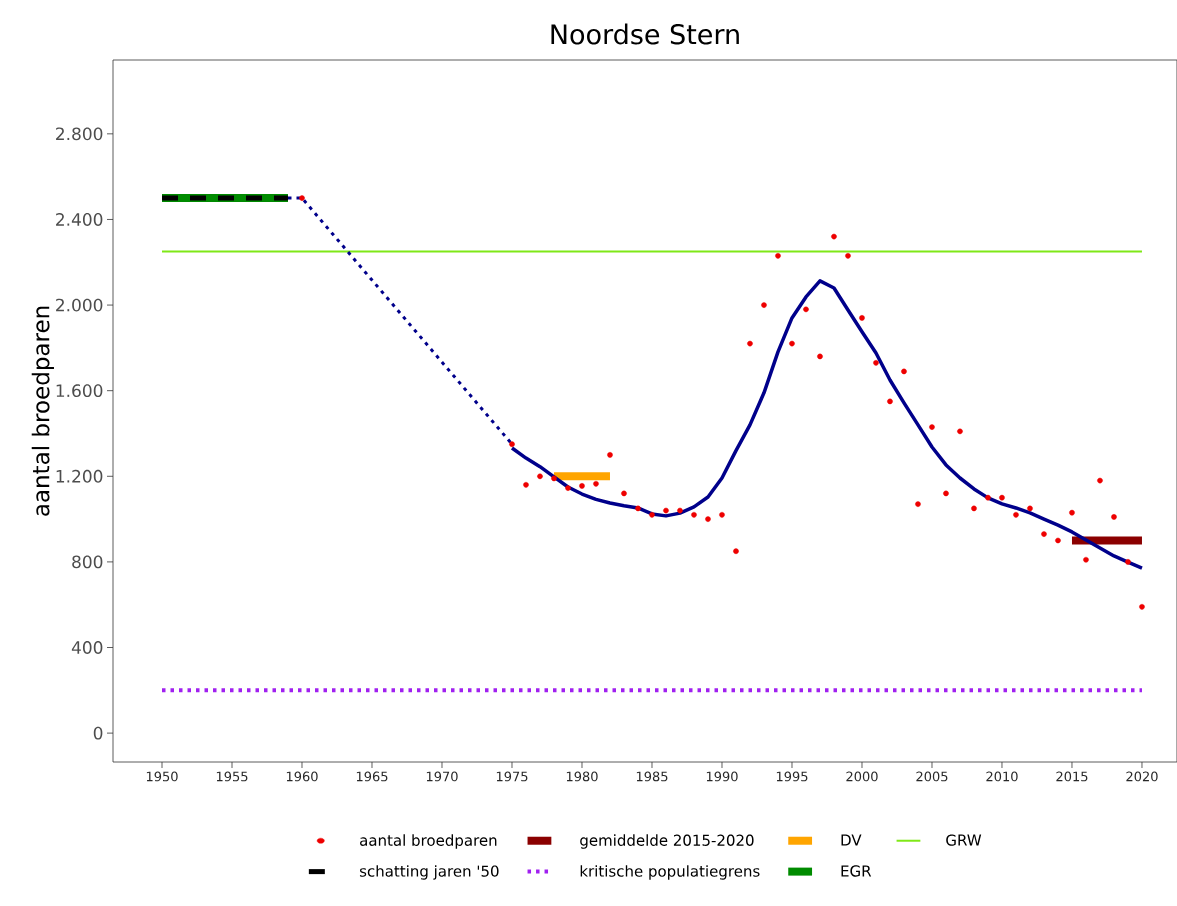  Describe the element at coordinates (512, 776) in the screenshot. I see `x-tick-label: 1975` at that location.